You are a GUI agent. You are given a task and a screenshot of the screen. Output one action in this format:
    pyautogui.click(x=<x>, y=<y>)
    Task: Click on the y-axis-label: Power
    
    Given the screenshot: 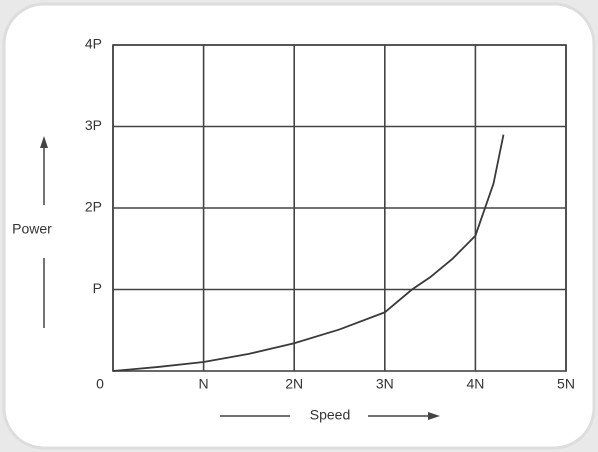 What is the action you would take?
    pyautogui.click(x=32, y=229)
    